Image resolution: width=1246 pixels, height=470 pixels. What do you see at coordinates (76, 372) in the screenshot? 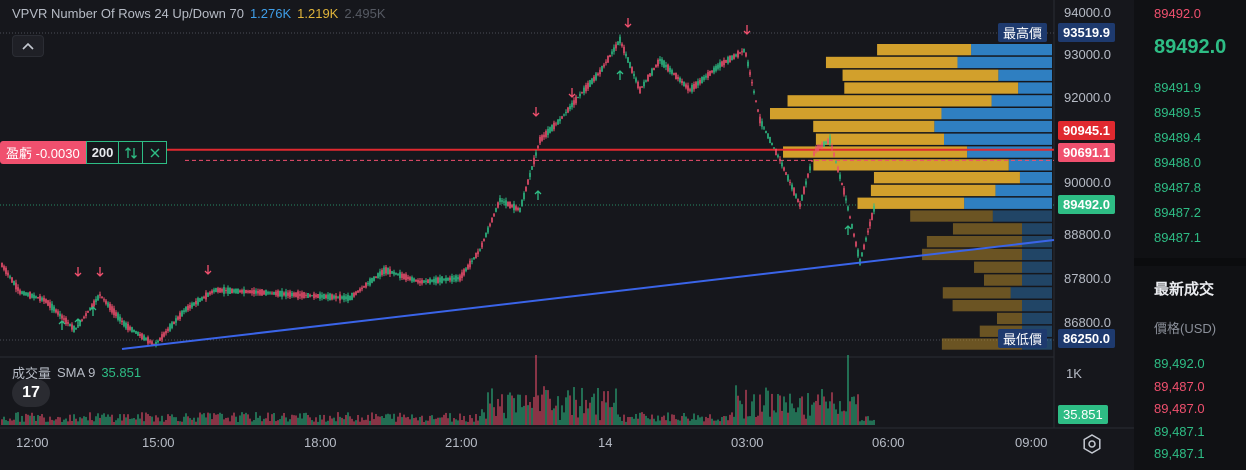
I see `volume-legend: 成交量 SMA 9 35.851` at bounding box center [76, 372].